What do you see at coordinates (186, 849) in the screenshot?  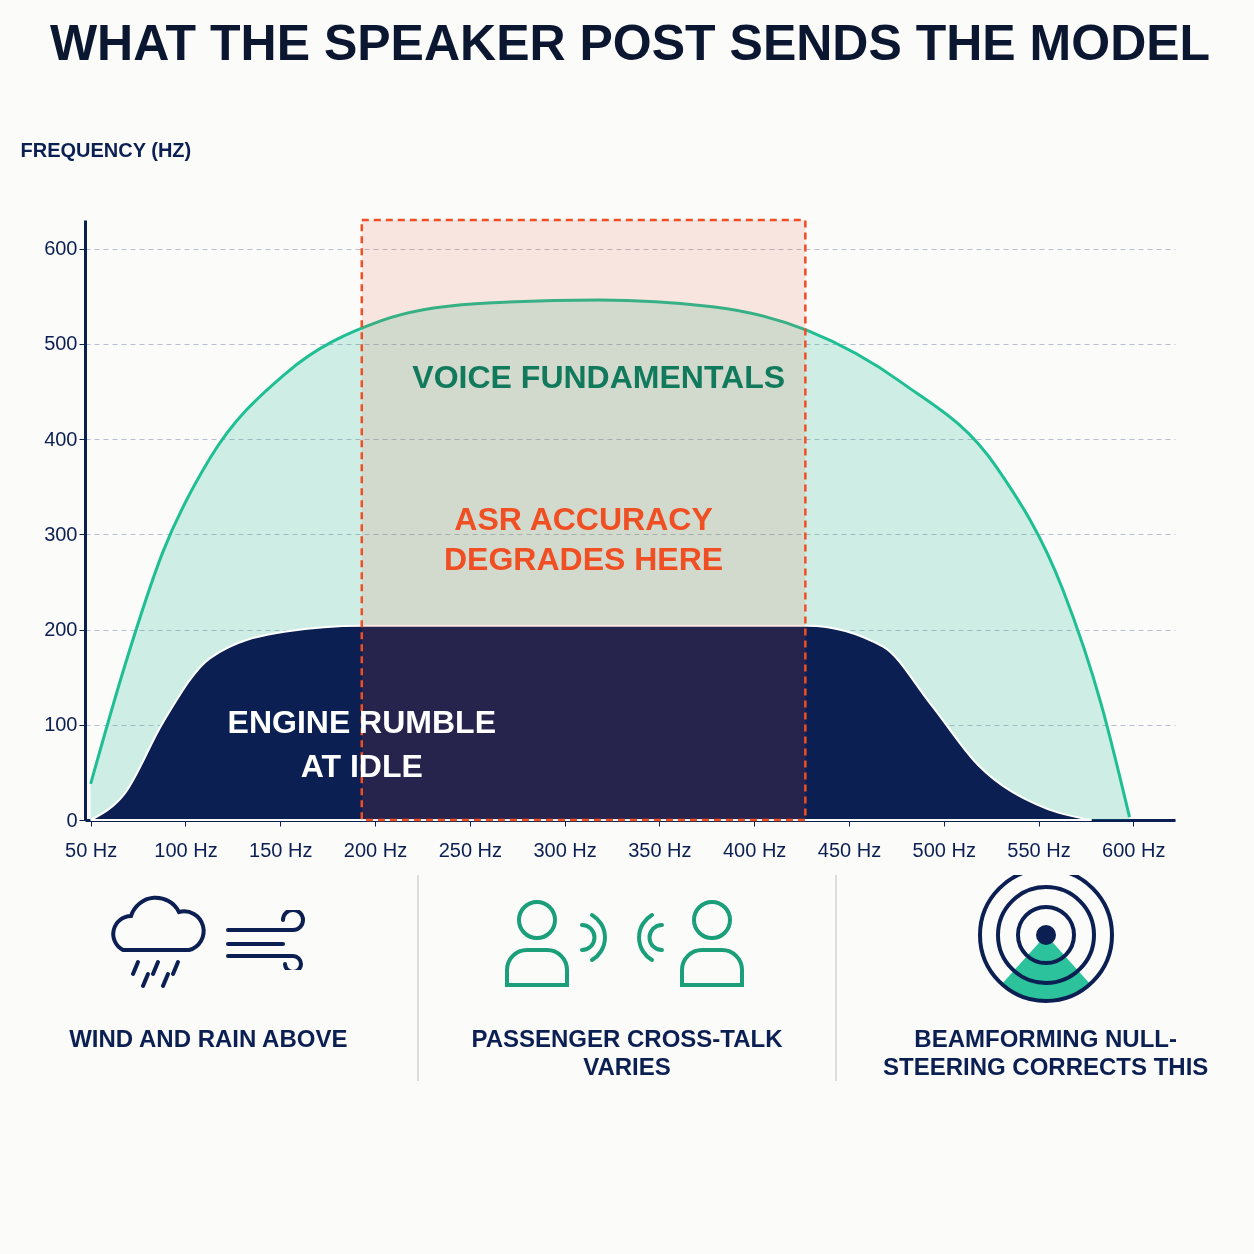 I see `x-tick-label: 100 Hz` at bounding box center [186, 849].